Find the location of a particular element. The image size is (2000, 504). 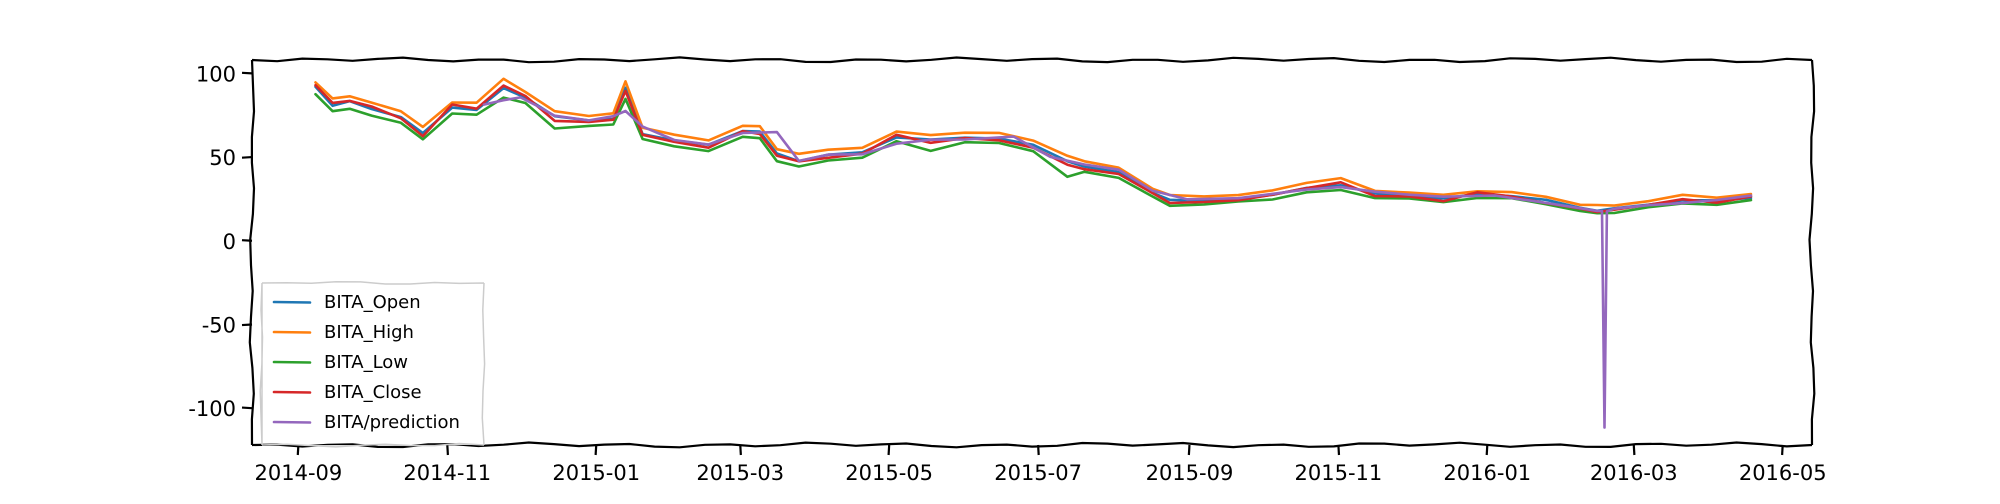

legend-box is located at coordinates (372, 364).